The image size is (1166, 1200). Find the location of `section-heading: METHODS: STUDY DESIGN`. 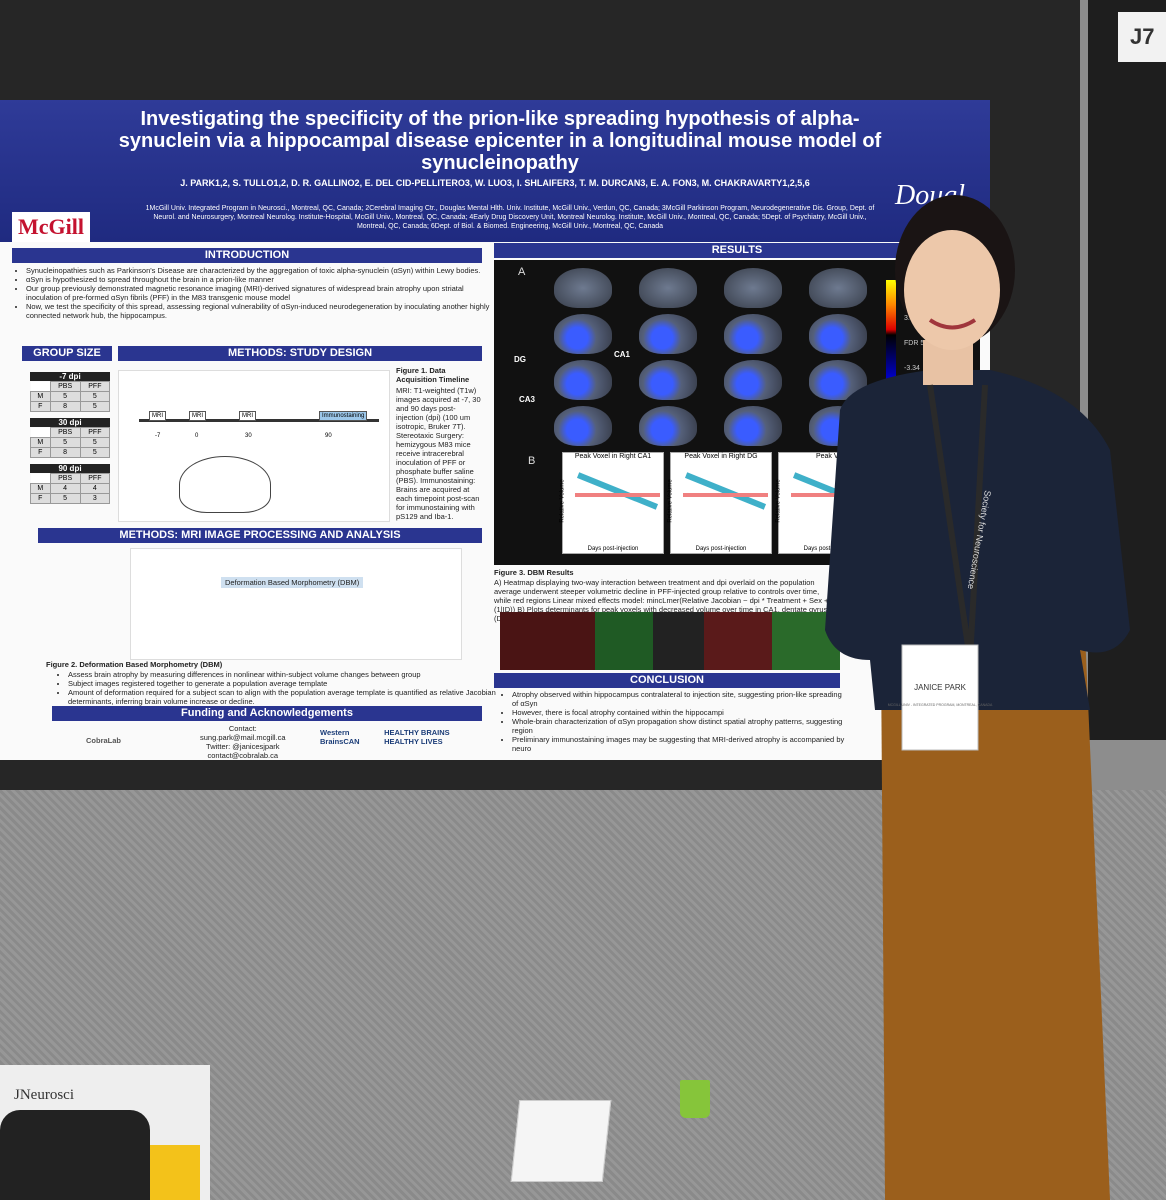

section-heading: METHODS: STUDY DESIGN is located at coordinates (300, 353).